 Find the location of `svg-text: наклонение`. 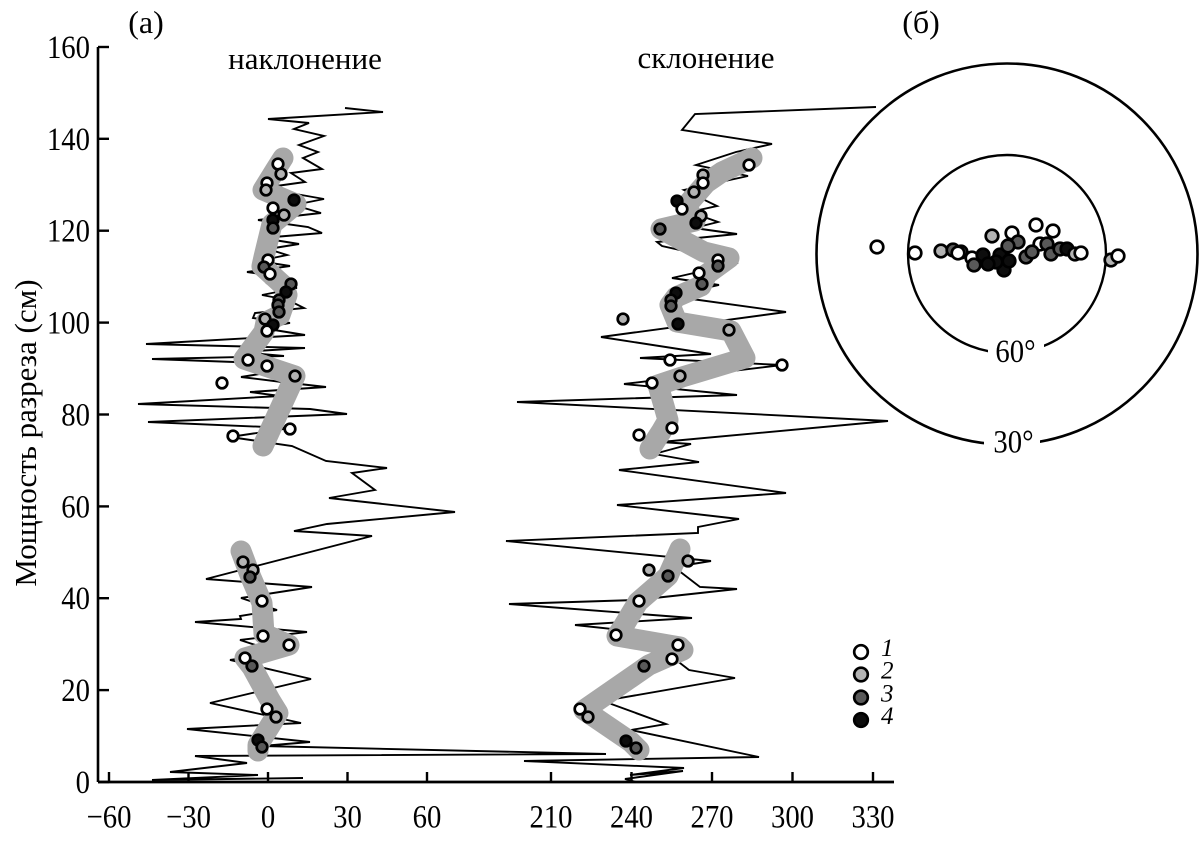

svg-text: наклонение is located at coordinates (305, 58).